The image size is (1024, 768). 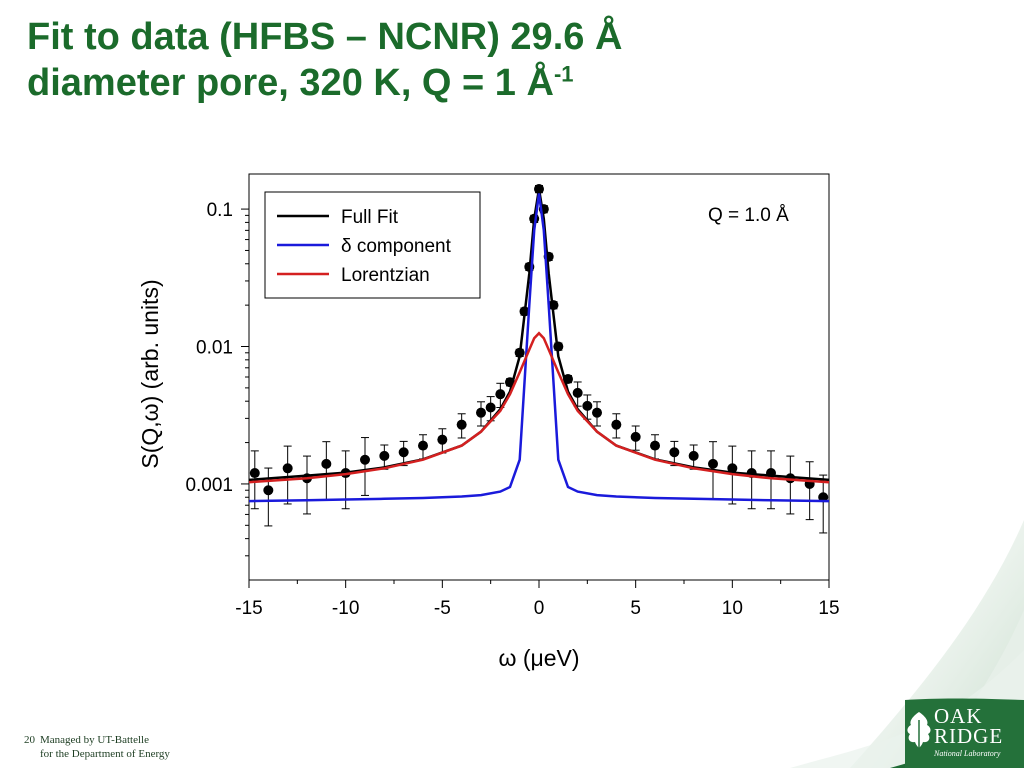 What do you see at coordinates (828, 608) in the screenshot?
I see `x-tick-label: 15` at bounding box center [828, 608].